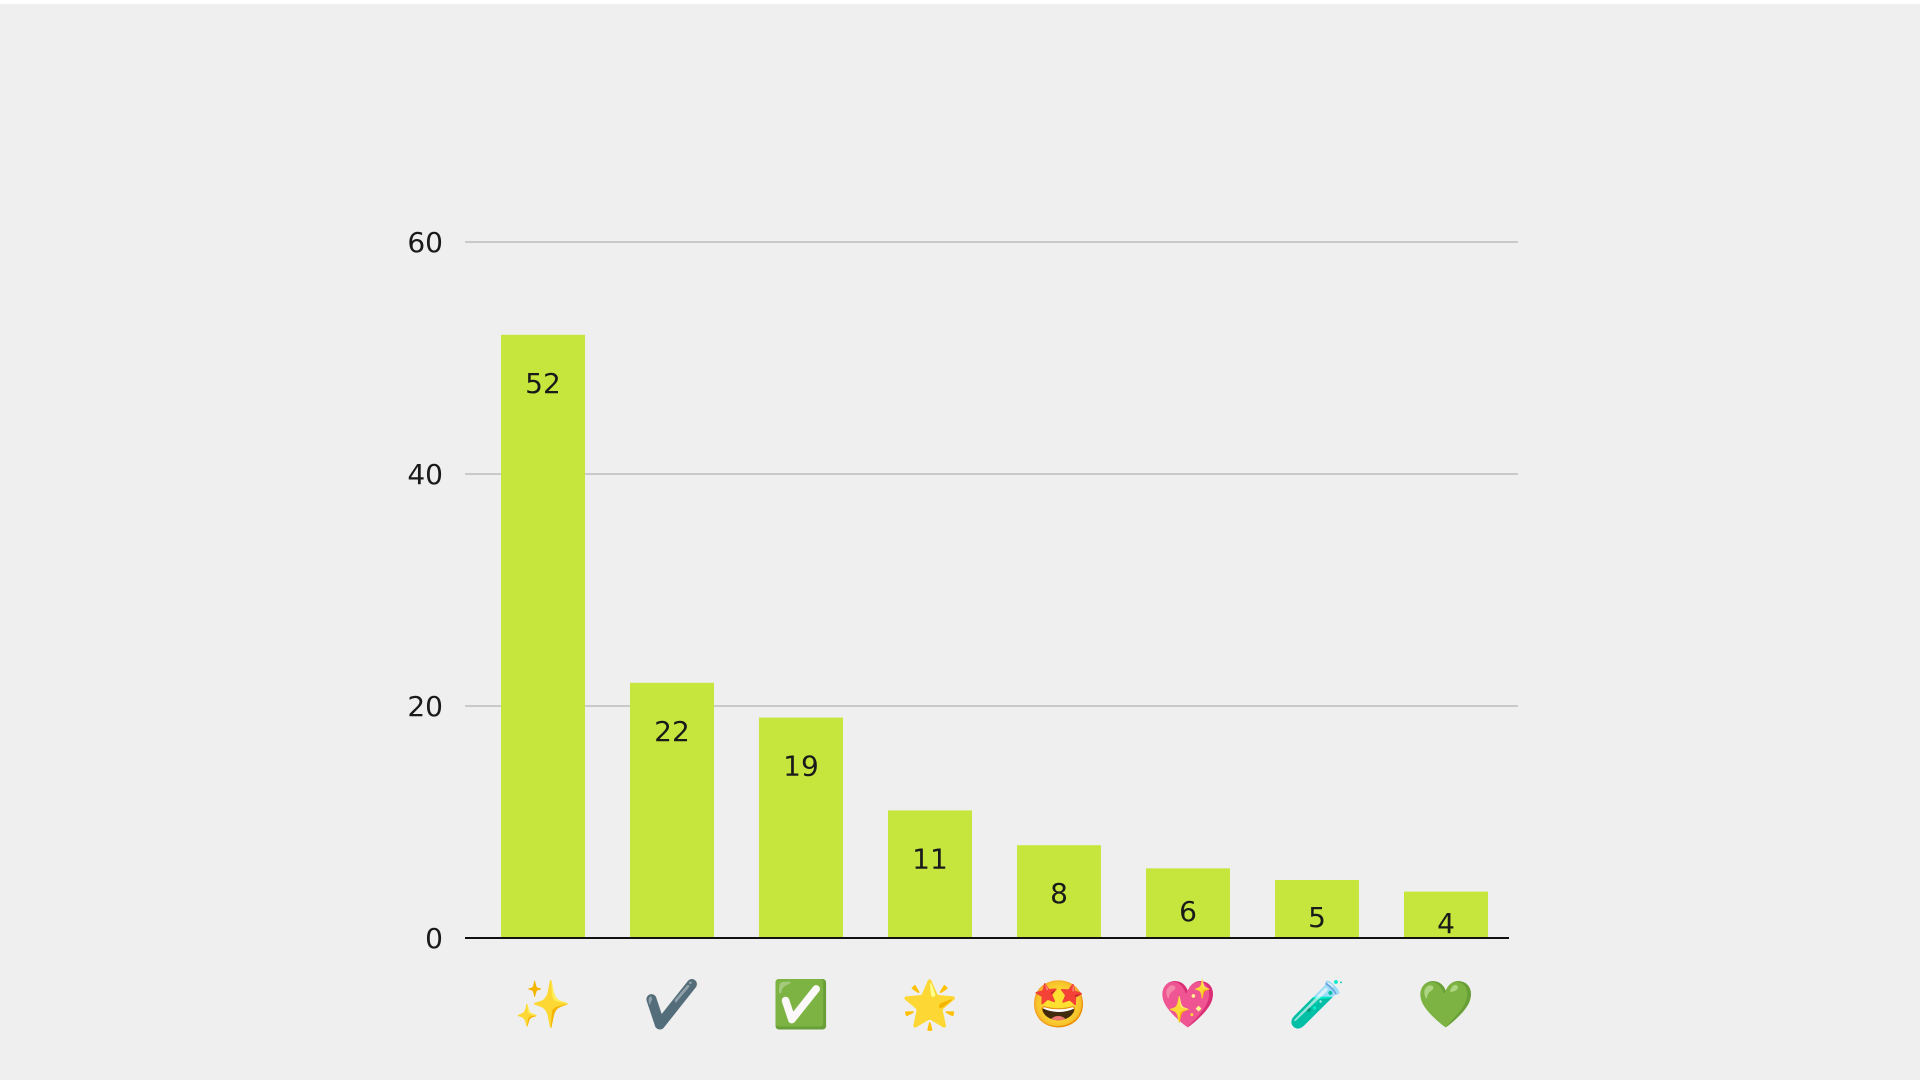 The height and width of the screenshot is (1080, 1920). Describe the element at coordinates (542, 1004) in the screenshot. I see `x-category-label: ✨` at that location.